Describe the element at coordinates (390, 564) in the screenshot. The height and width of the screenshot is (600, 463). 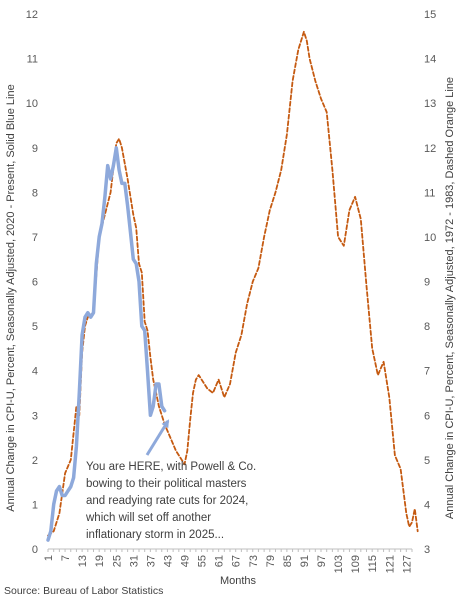
I see `x-tick-label: 121` at that location.